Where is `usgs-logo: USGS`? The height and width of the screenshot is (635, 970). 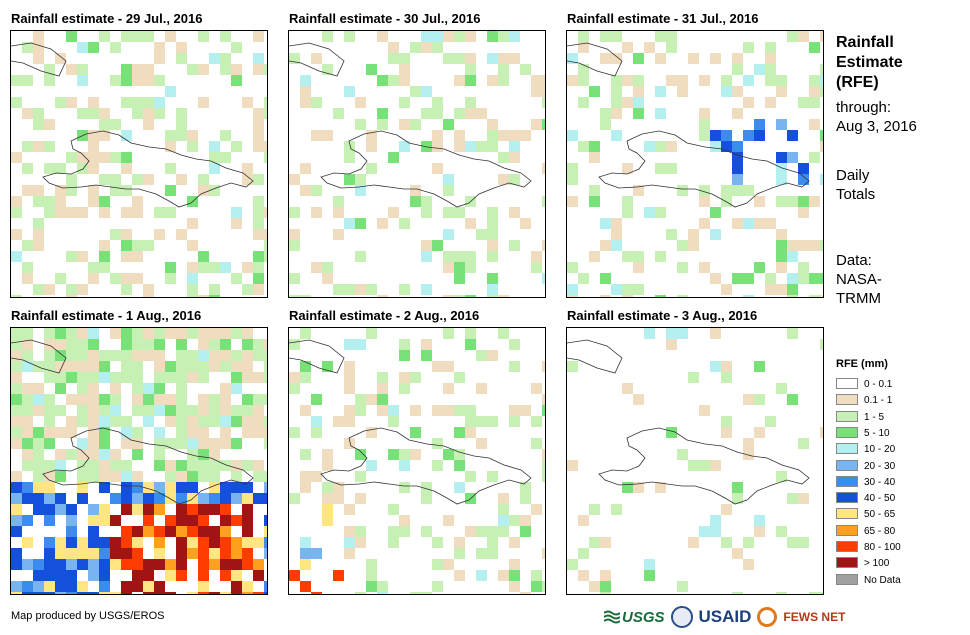
usgs-logo: USGS is located at coordinates (634, 617).